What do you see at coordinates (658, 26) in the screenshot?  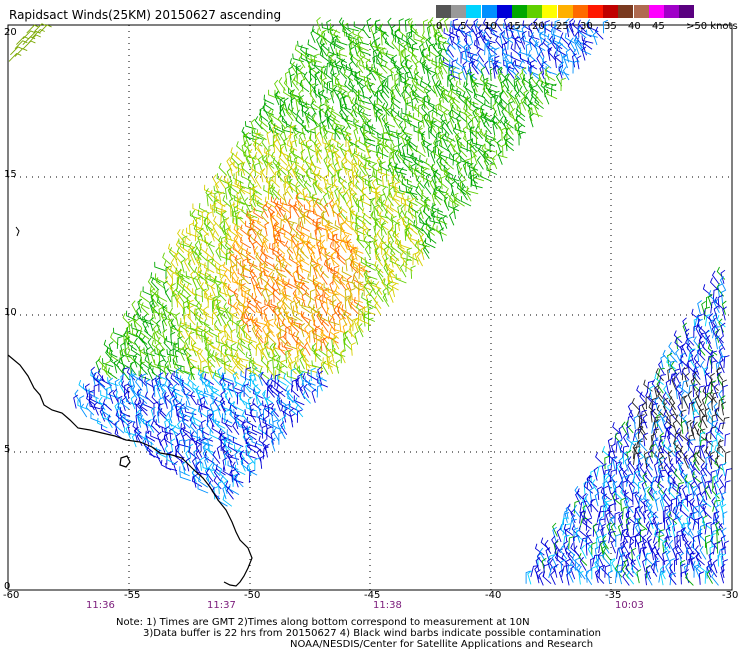 I see `legend-label: 45` at bounding box center [658, 26].